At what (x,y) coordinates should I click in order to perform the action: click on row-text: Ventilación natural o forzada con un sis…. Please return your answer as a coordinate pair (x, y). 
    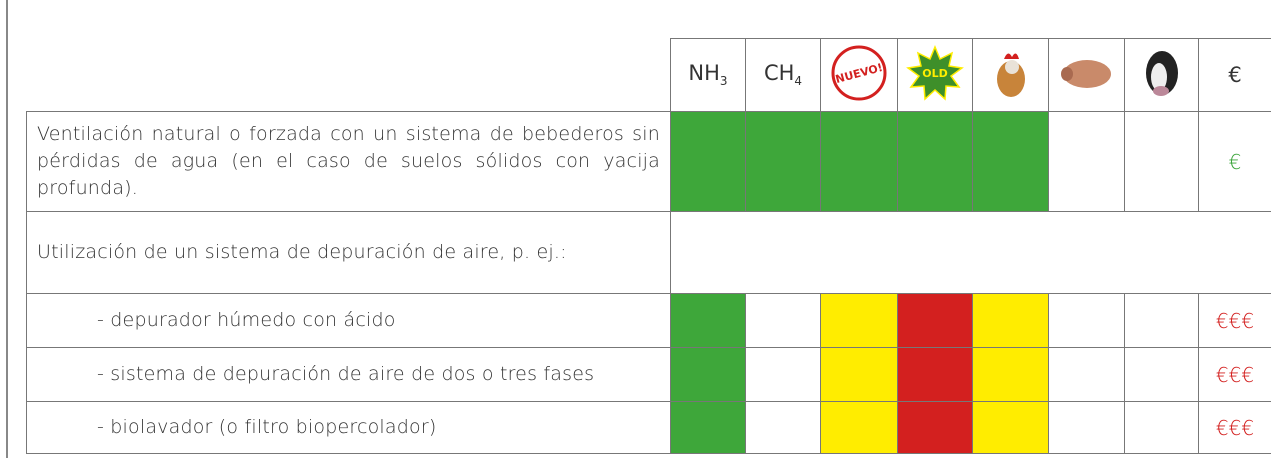
    Looking at the image, I should click on (348, 161).